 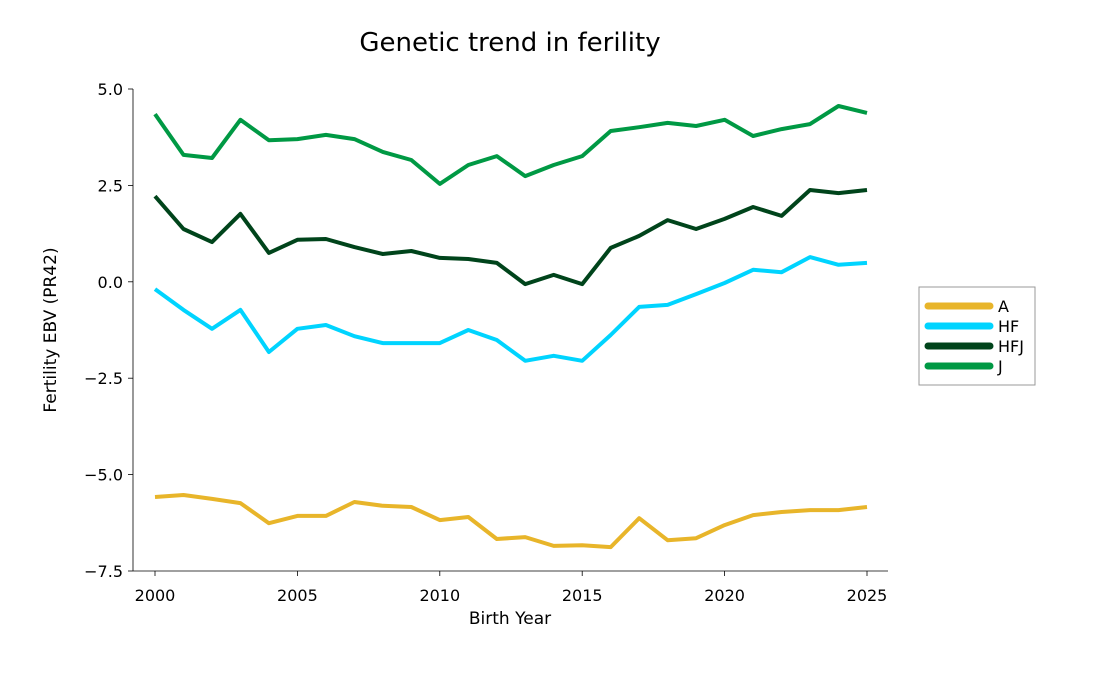 I want to click on legend-label-j: J, so click(x=1000, y=366).